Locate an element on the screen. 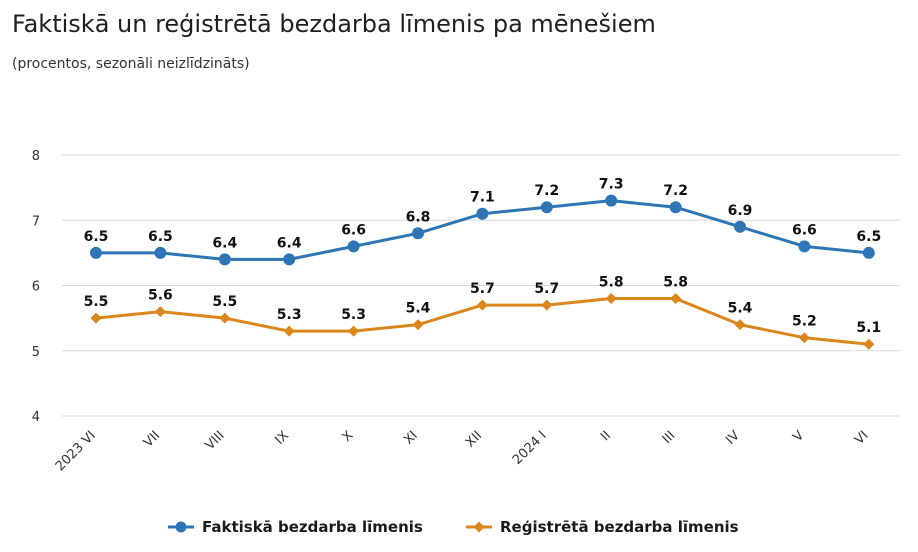  y-tick-label-7: 7 is located at coordinates (36, 221).